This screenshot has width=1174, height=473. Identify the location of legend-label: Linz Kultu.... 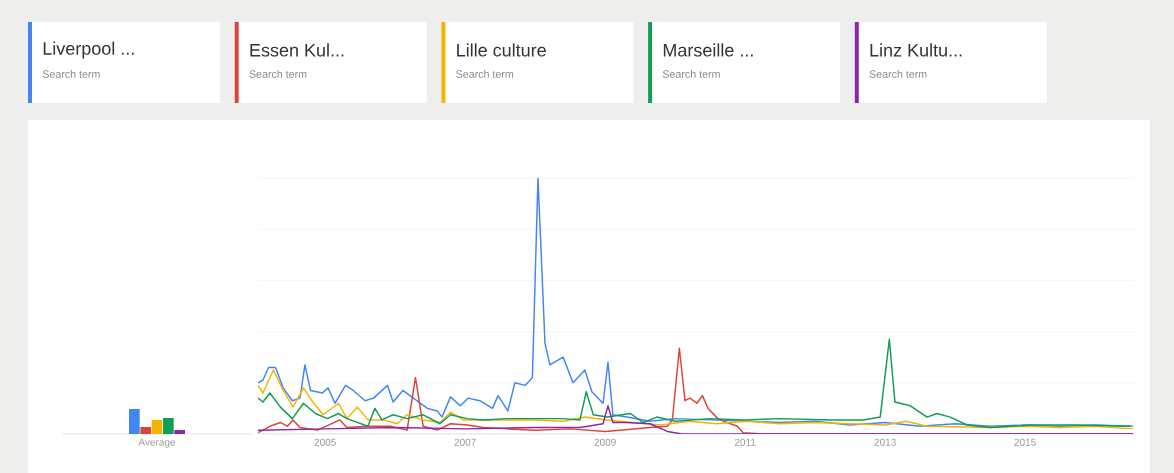
(916, 50).